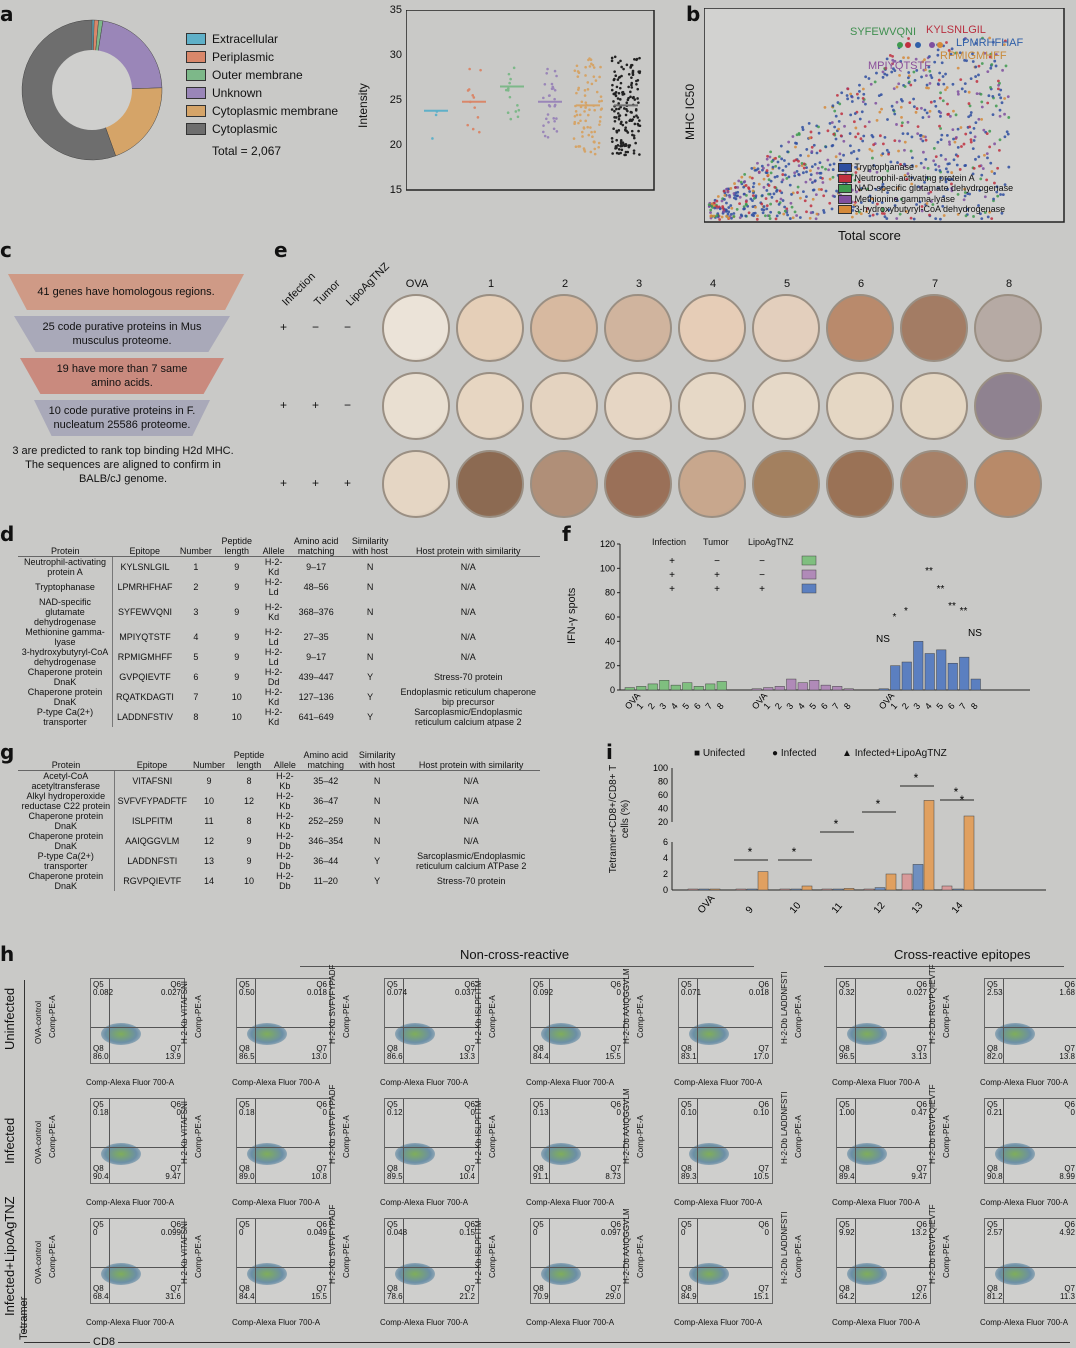  What do you see at coordinates (273, 717) in the screenshot?
I see `table-cell: H-2-Kd` at bounding box center [273, 717].